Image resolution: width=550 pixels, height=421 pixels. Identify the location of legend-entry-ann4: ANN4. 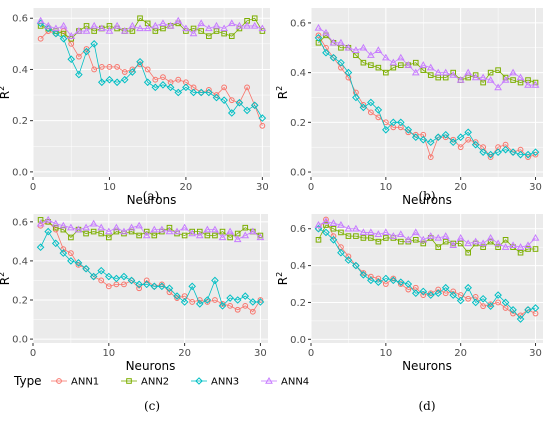
(285, 382).